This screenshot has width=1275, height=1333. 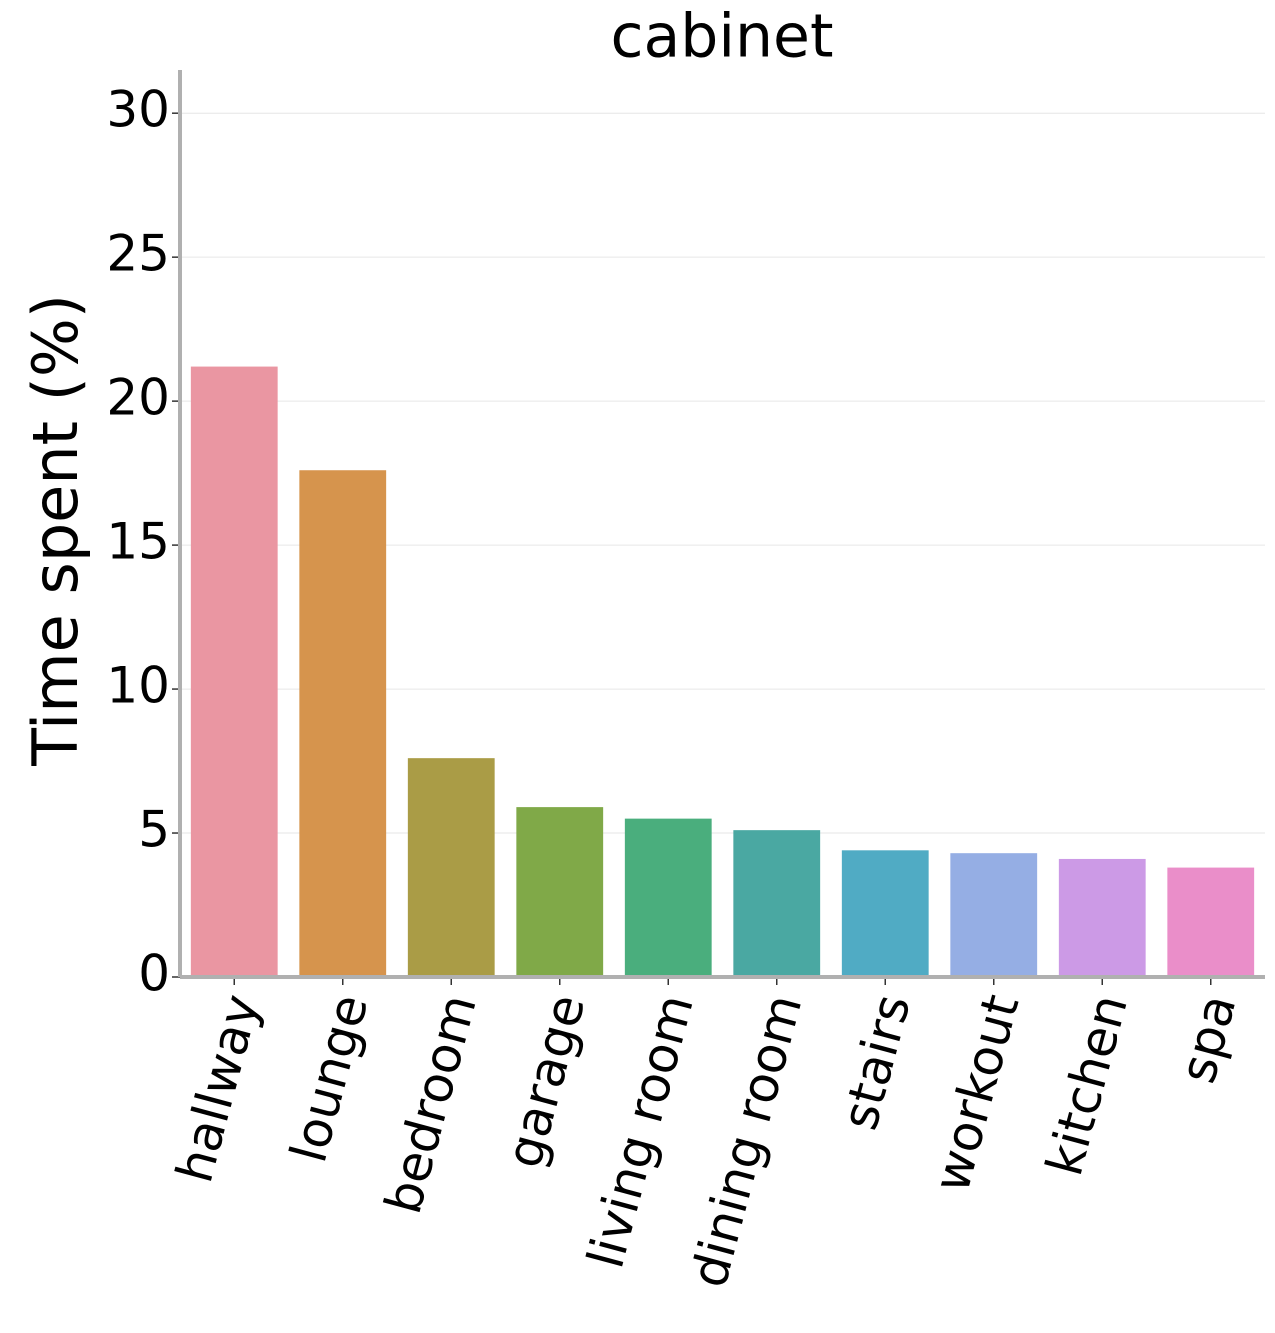 I want to click on y-tick-label: 25, so click(x=138, y=254).